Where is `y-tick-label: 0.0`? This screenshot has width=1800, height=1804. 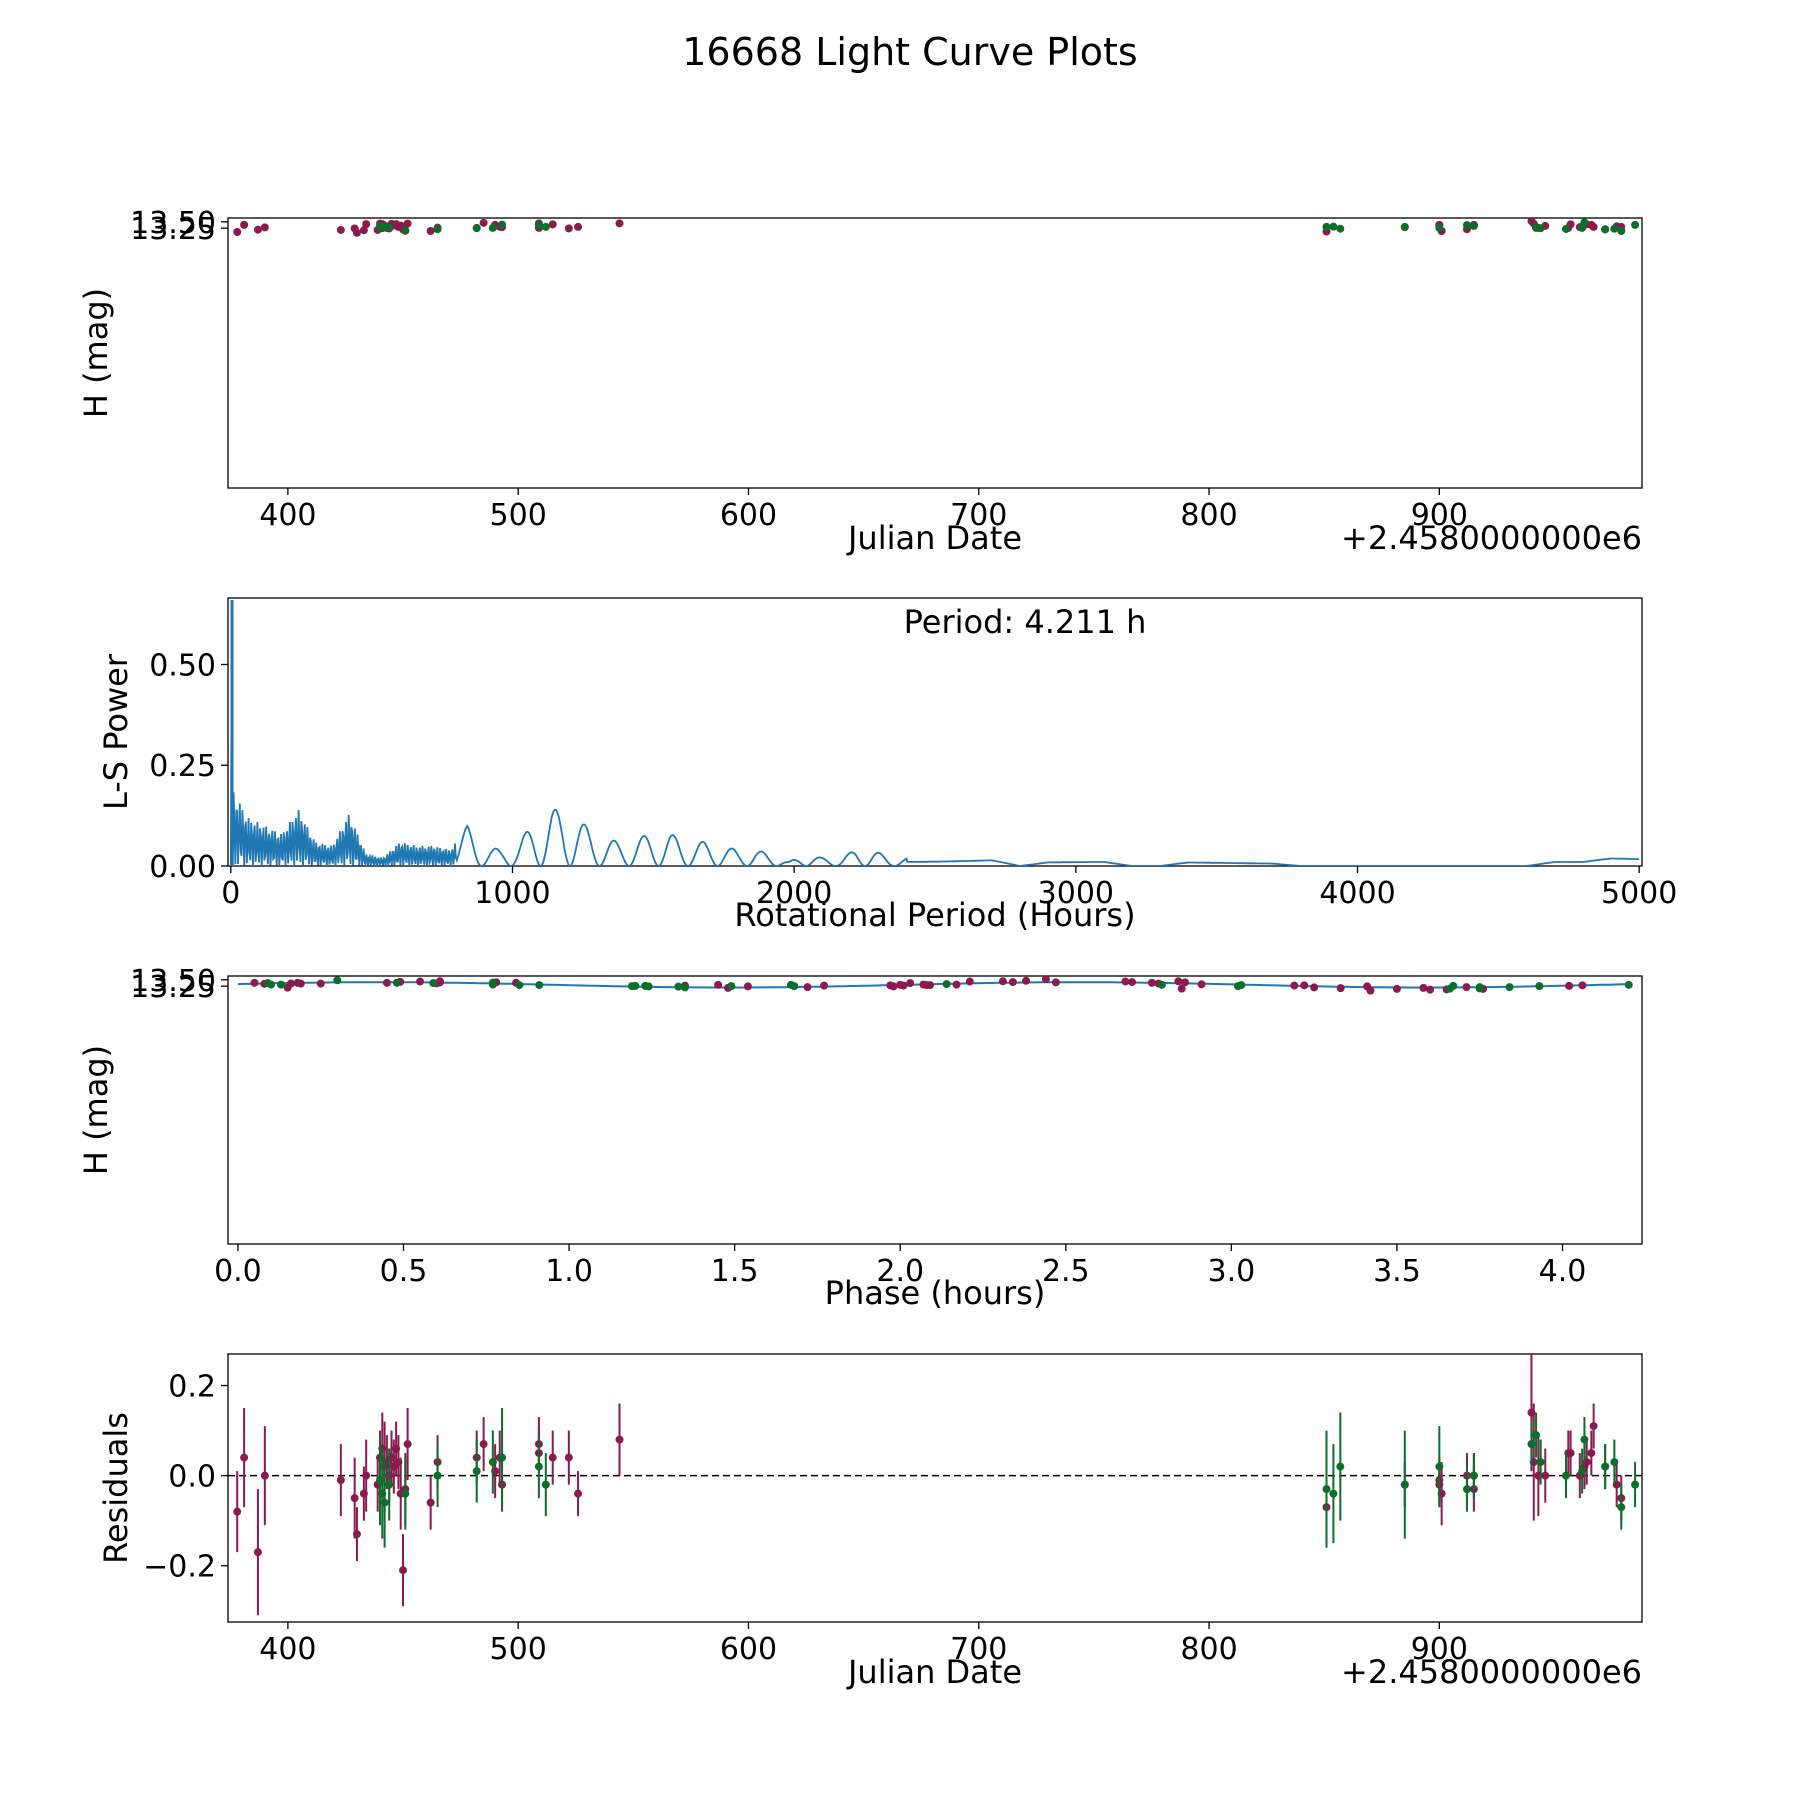
y-tick-label: 0.0 is located at coordinates (192, 1477).